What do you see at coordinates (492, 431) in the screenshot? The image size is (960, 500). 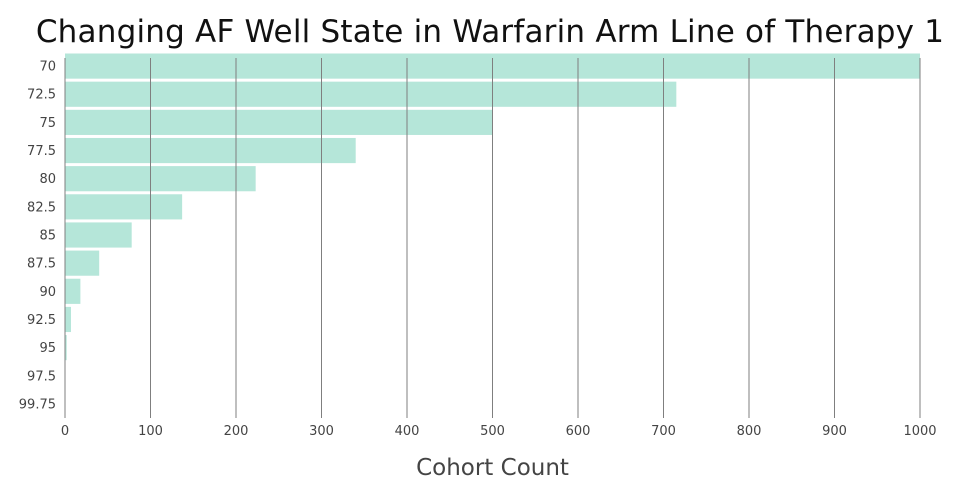 I see `x-tick-label: 500` at bounding box center [492, 431].